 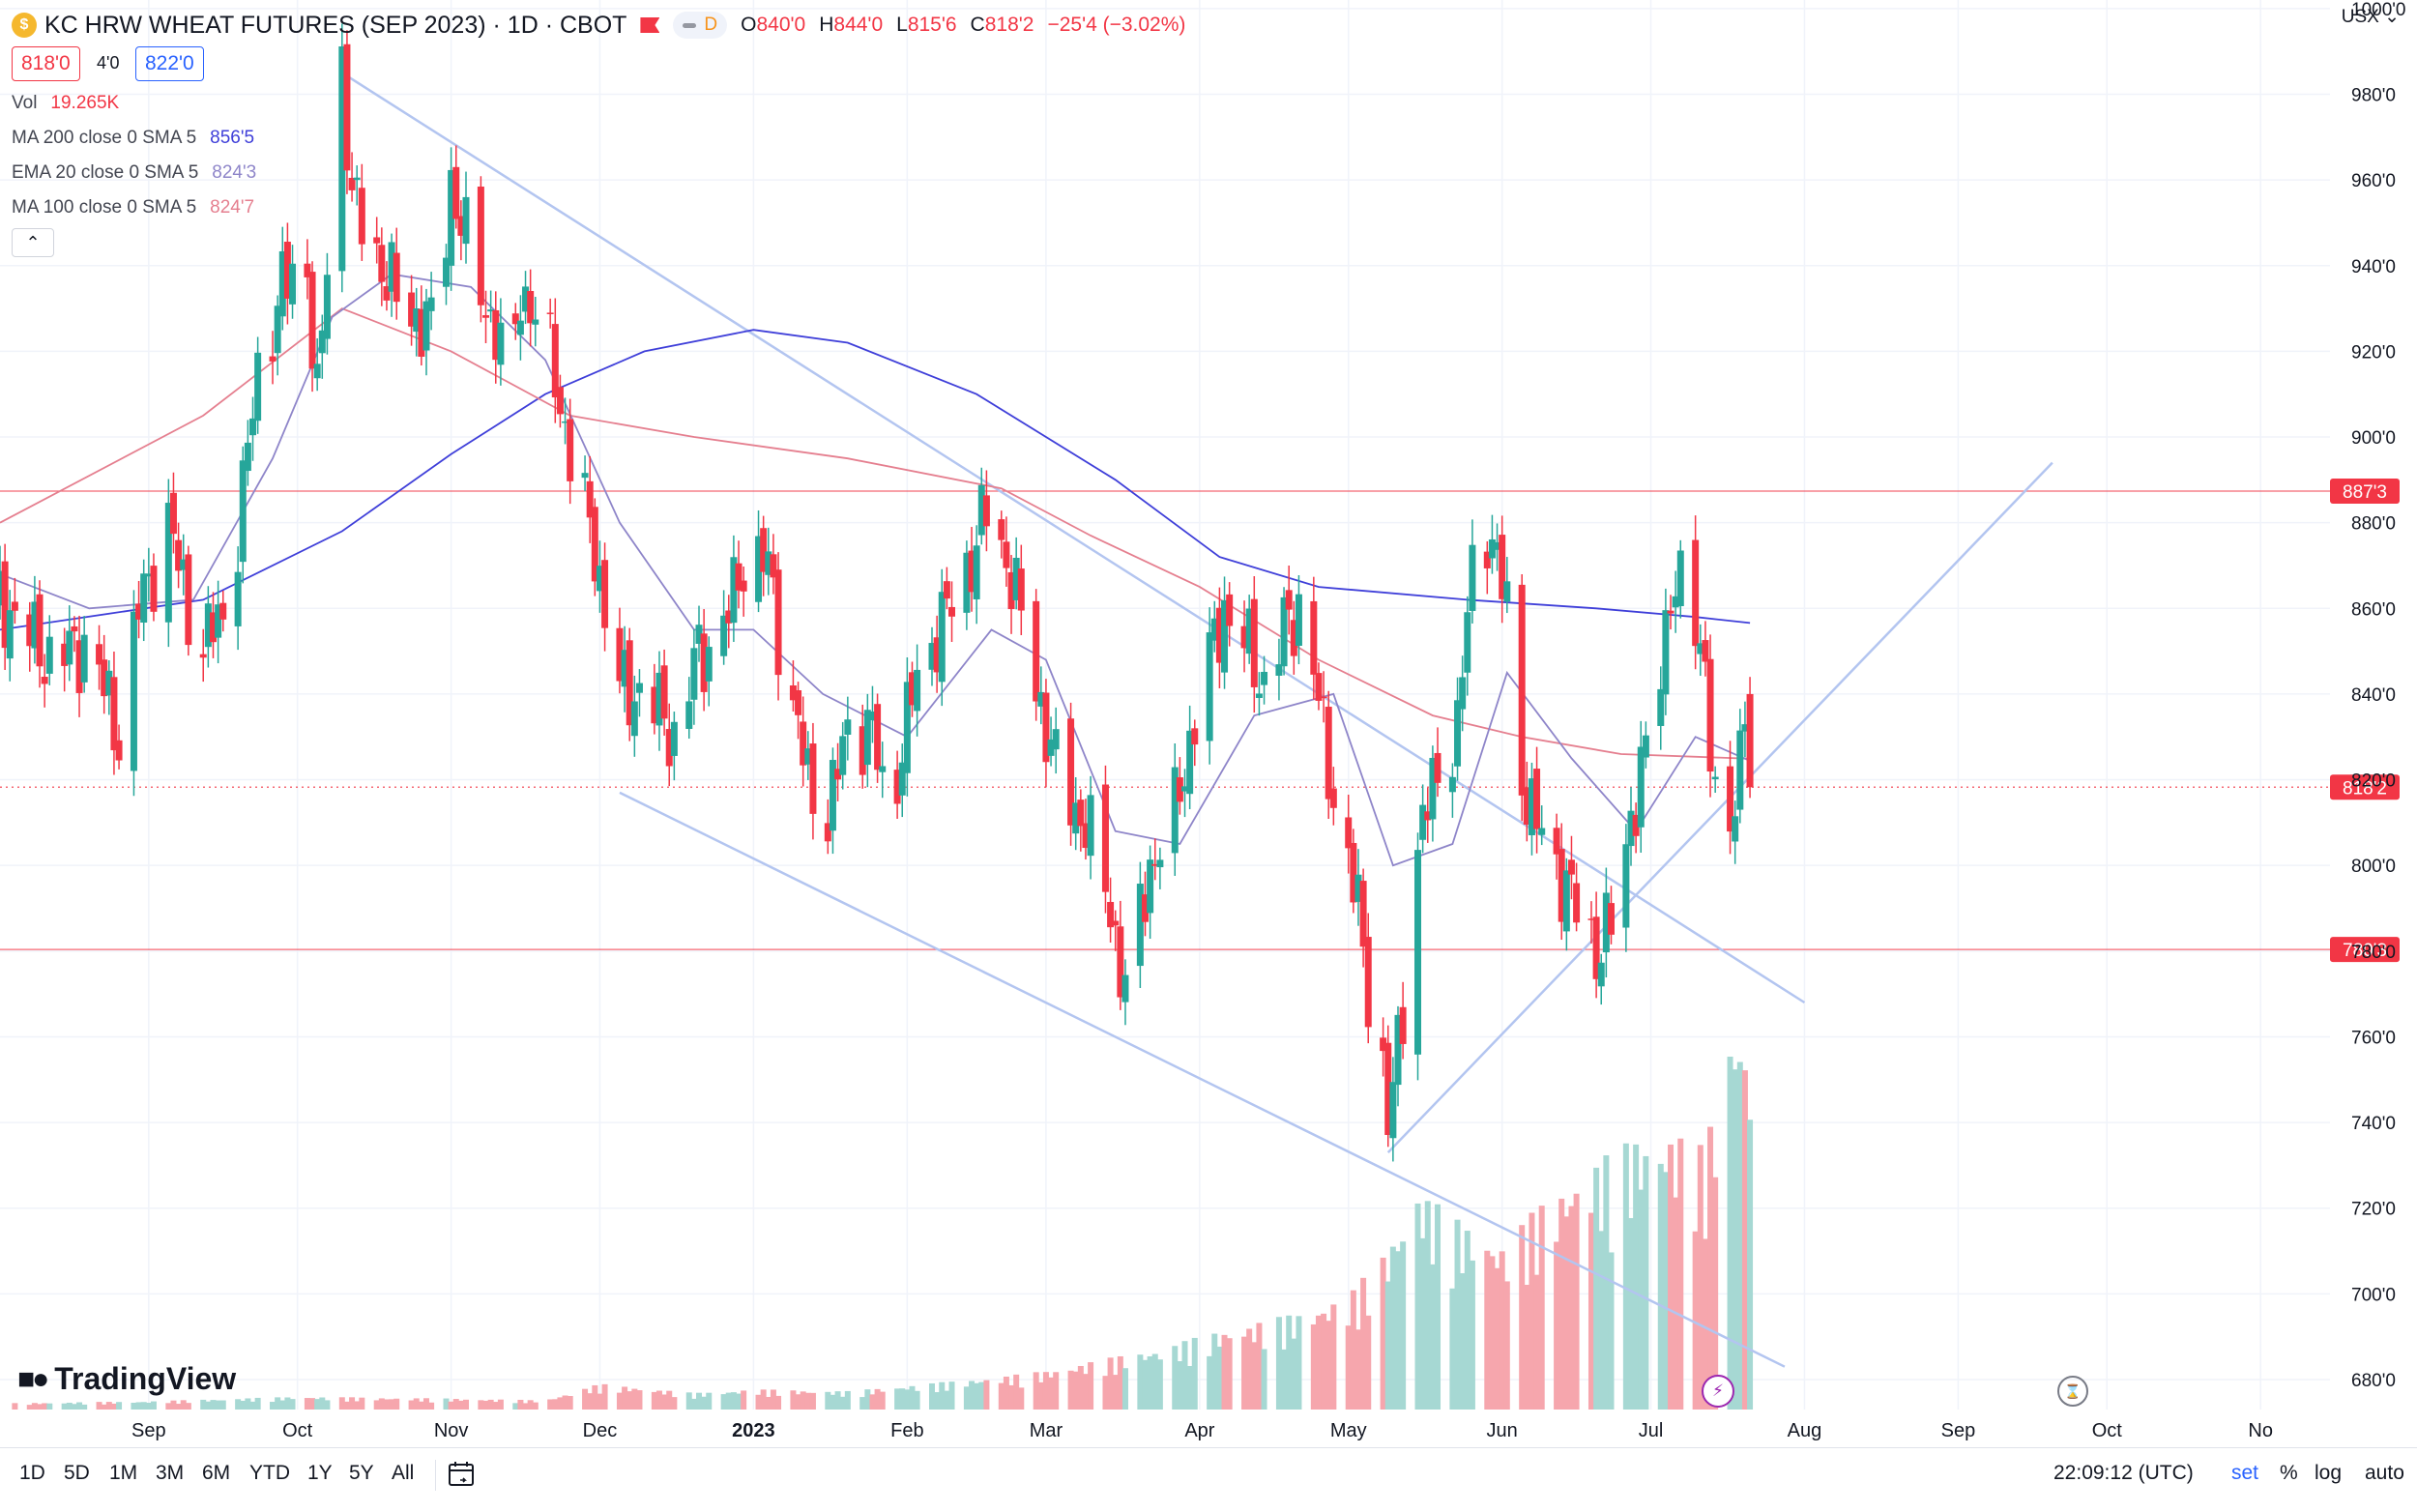 I want to click on ohlc-low: L815'6, so click(x=926, y=25).